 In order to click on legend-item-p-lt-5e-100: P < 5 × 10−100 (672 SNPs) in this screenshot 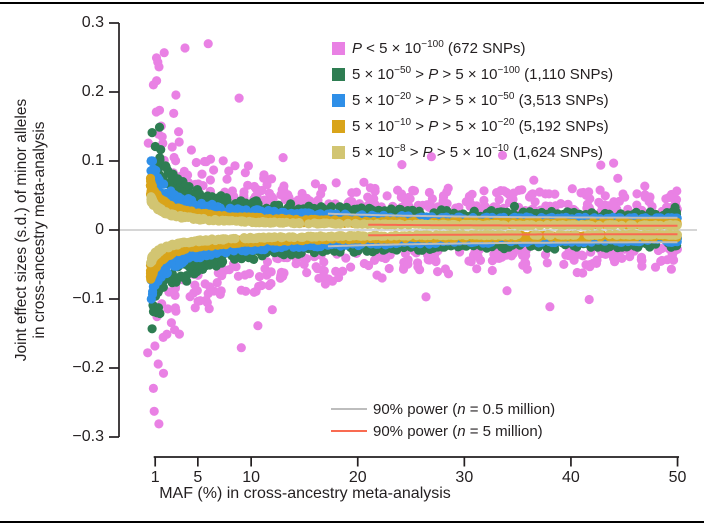, I will do `click(472, 48)`.